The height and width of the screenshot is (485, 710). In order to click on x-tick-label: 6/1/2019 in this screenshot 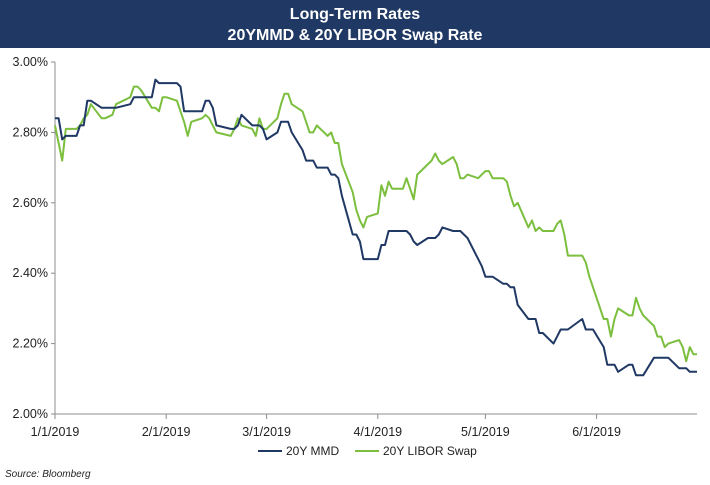, I will do `click(596, 432)`.